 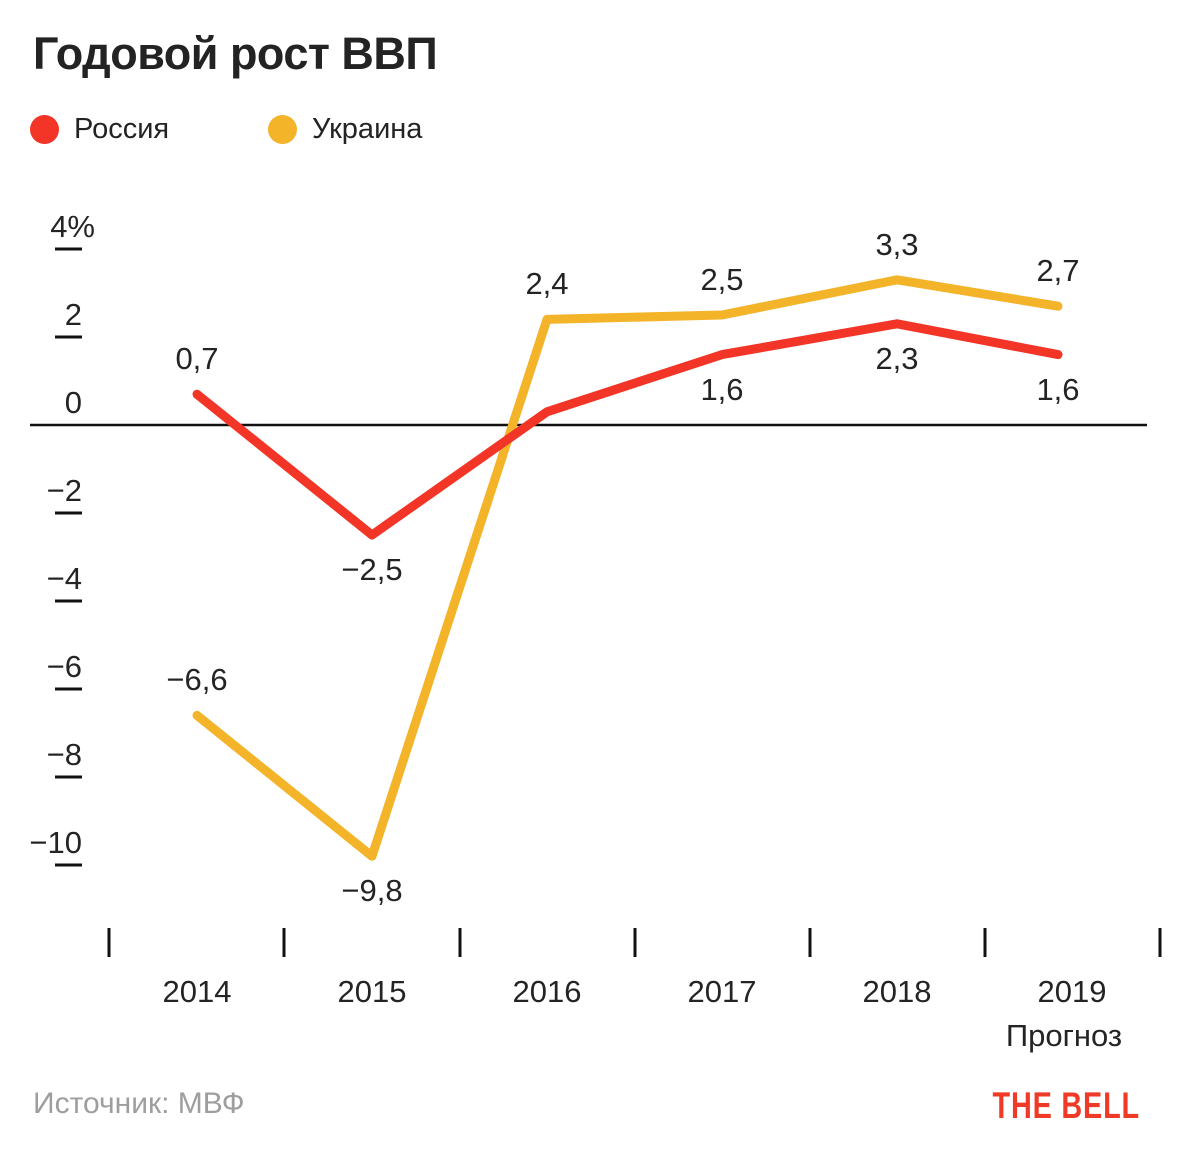 I want to click on year-label-2018: 2018, so click(x=897, y=991).